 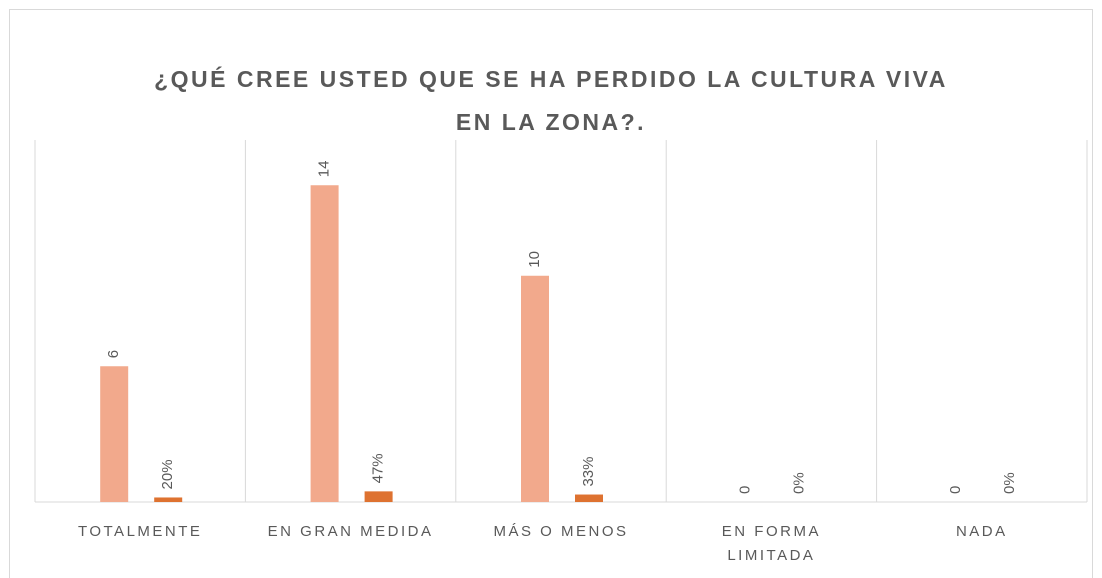 What do you see at coordinates (113, 354) in the screenshot?
I see `data-label: 6` at bounding box center [113, 354].